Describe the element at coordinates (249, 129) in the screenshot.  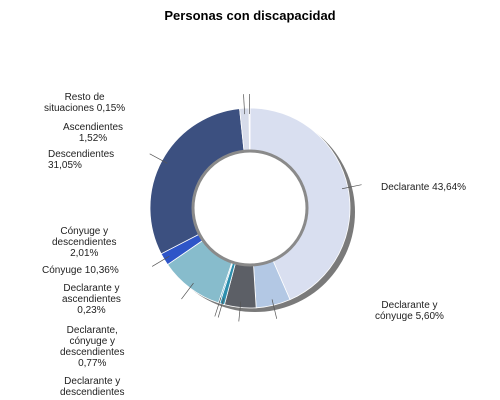
I see `donut-slice` at that location.